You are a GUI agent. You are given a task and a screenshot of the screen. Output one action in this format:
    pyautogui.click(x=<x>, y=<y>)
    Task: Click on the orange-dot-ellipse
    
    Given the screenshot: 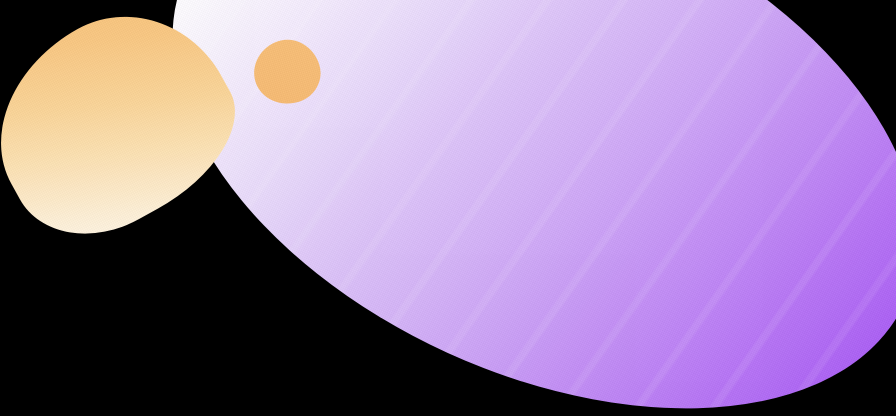 What is the action you would take?
    pyautogui.click(x=287, y=72)
    